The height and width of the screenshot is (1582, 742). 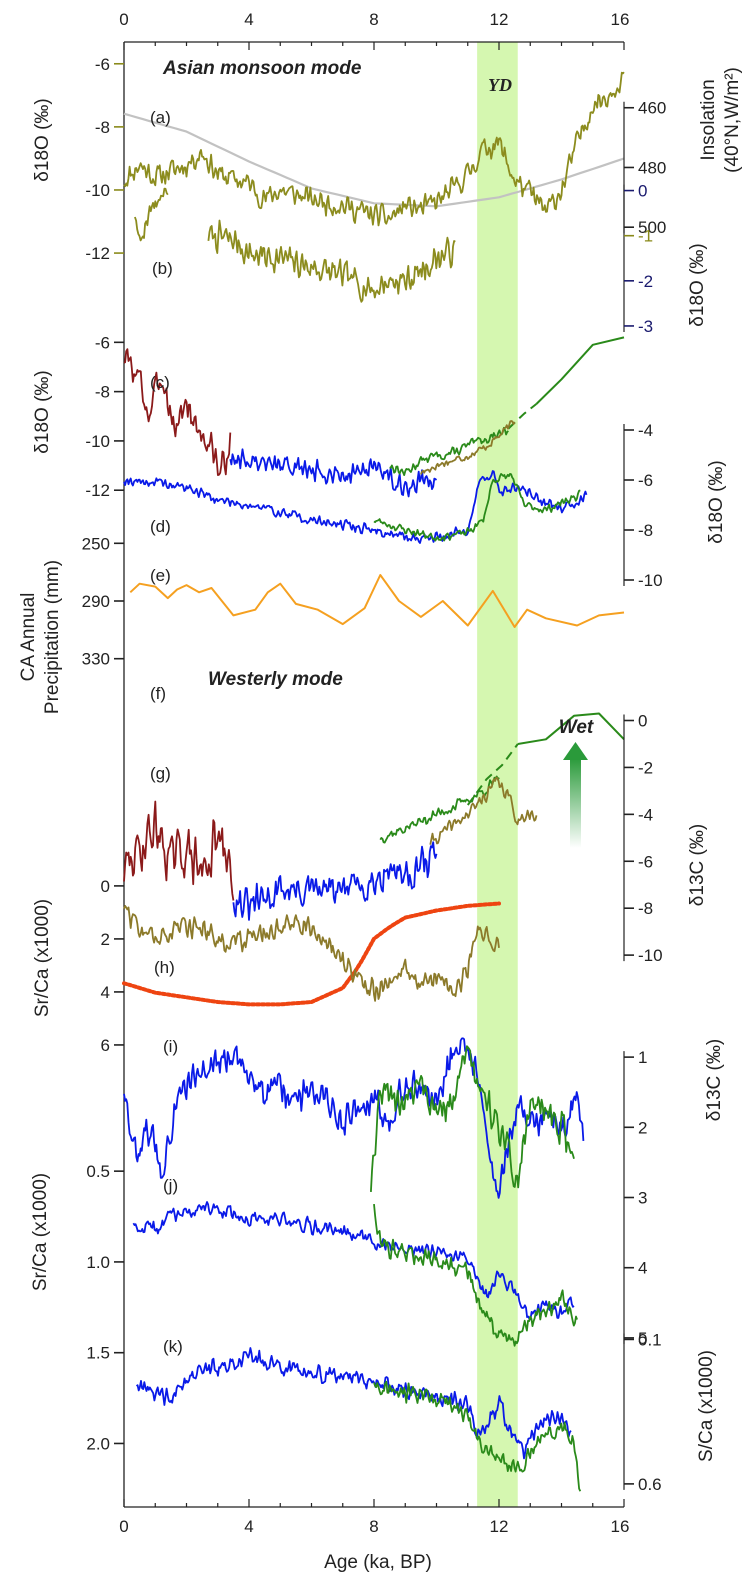 What do you see at coordinates (98, 1443) in the screenshot?
I see `y-tick-label: 2.0` at bounding box center [98, 1443].